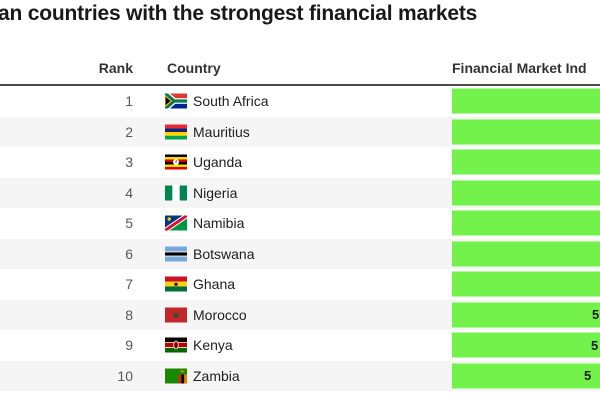  What do you see at coordinates (176, 193) in the screenshot?
I see `nigeria-flag-icon` at bounding box center [176, 193].